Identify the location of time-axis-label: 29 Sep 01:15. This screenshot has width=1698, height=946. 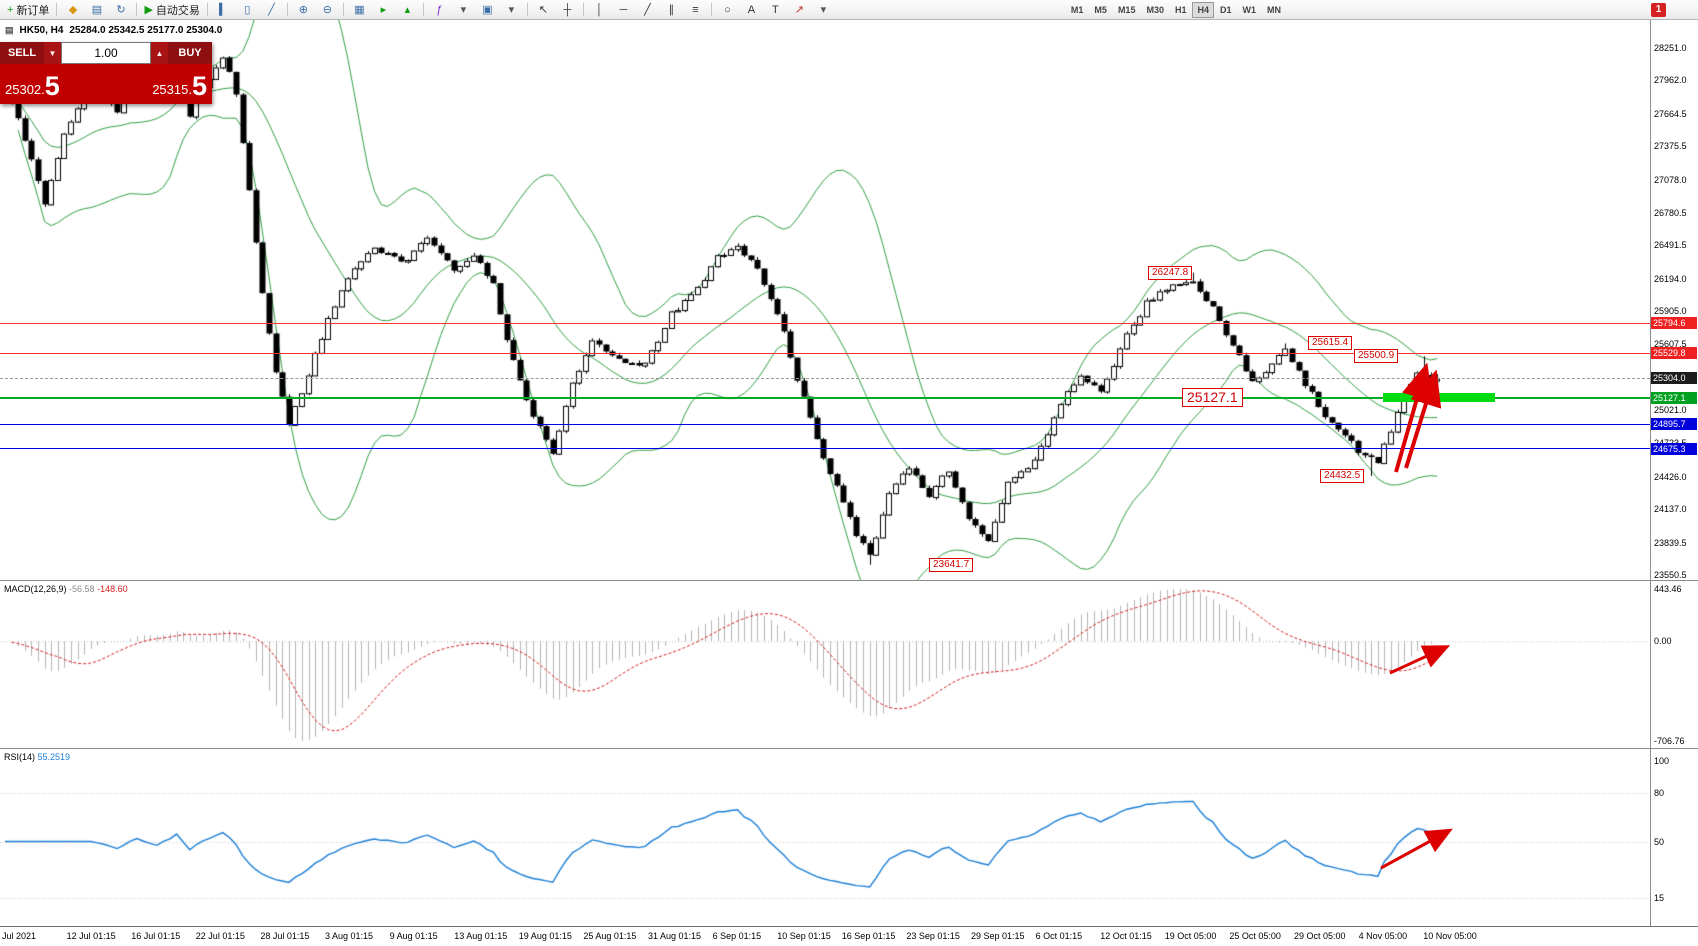
(998, 936).